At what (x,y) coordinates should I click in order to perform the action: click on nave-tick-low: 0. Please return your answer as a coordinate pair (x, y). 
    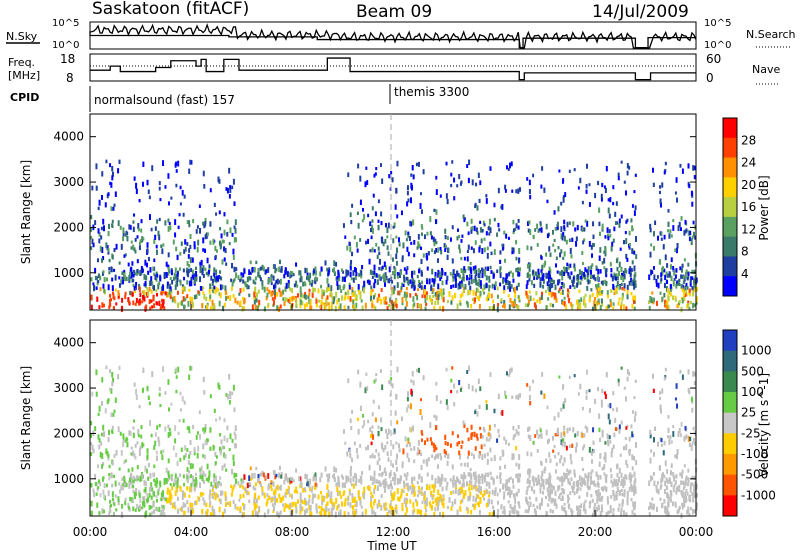
    Looking at the image, I should click on (710, 78).